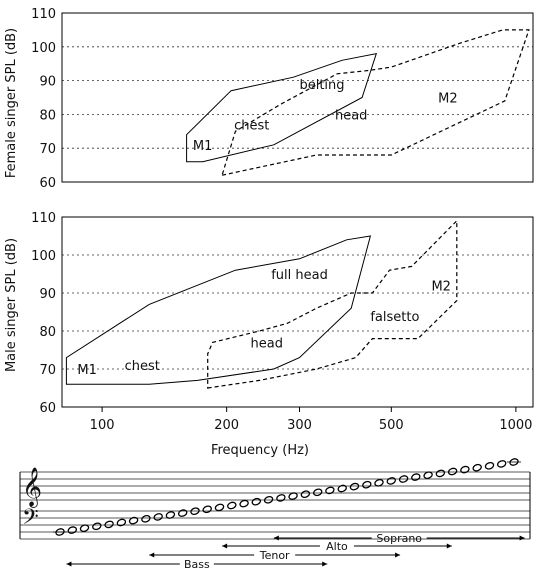 Image resolution: width=545 pixels, height=575 pixels. What do you see at coordinates (351, 115) in the screenshot?
I see `female-region-label: head` at bounding box center [351, 115].